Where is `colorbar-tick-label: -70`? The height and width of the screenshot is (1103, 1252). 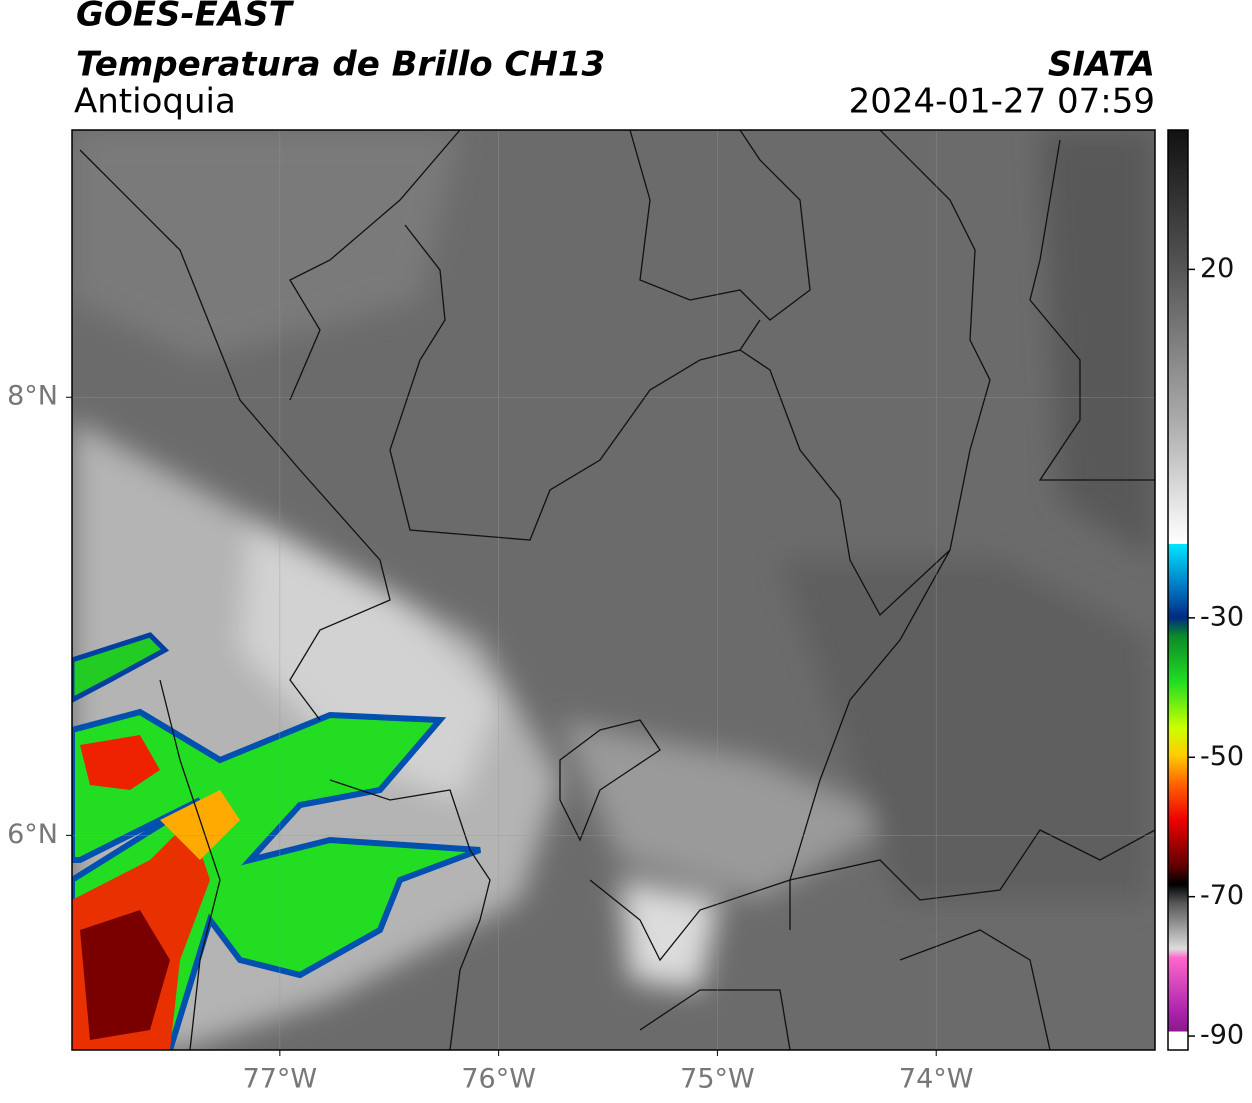
colorbar-tick-label: -70 is located at coordinates (1222, 895).